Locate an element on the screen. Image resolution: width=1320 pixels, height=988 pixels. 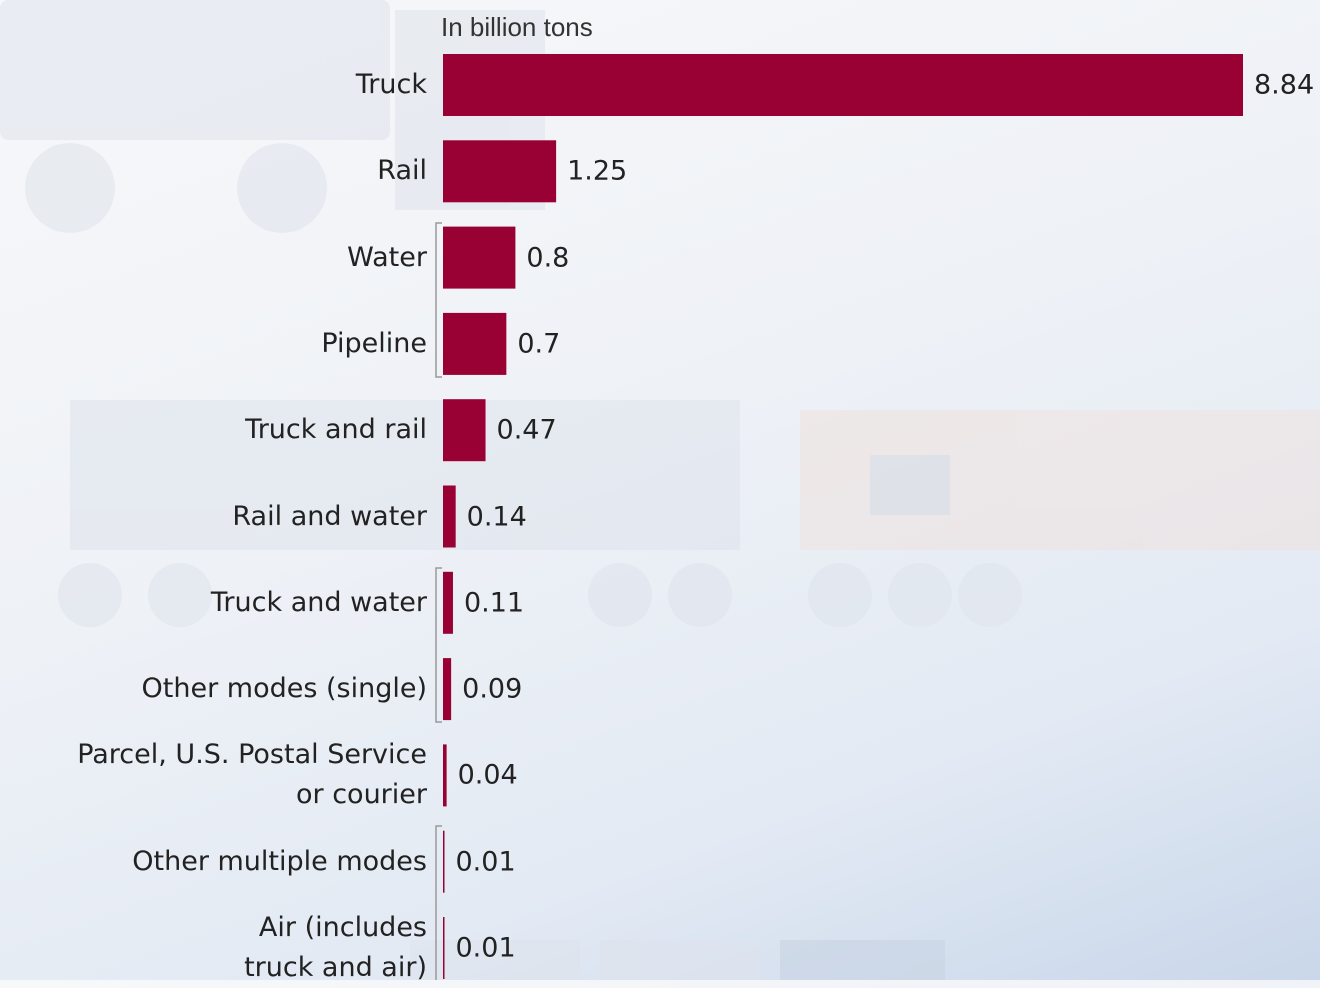
category-label: Truck and rail is located at coordinates (336, 430).